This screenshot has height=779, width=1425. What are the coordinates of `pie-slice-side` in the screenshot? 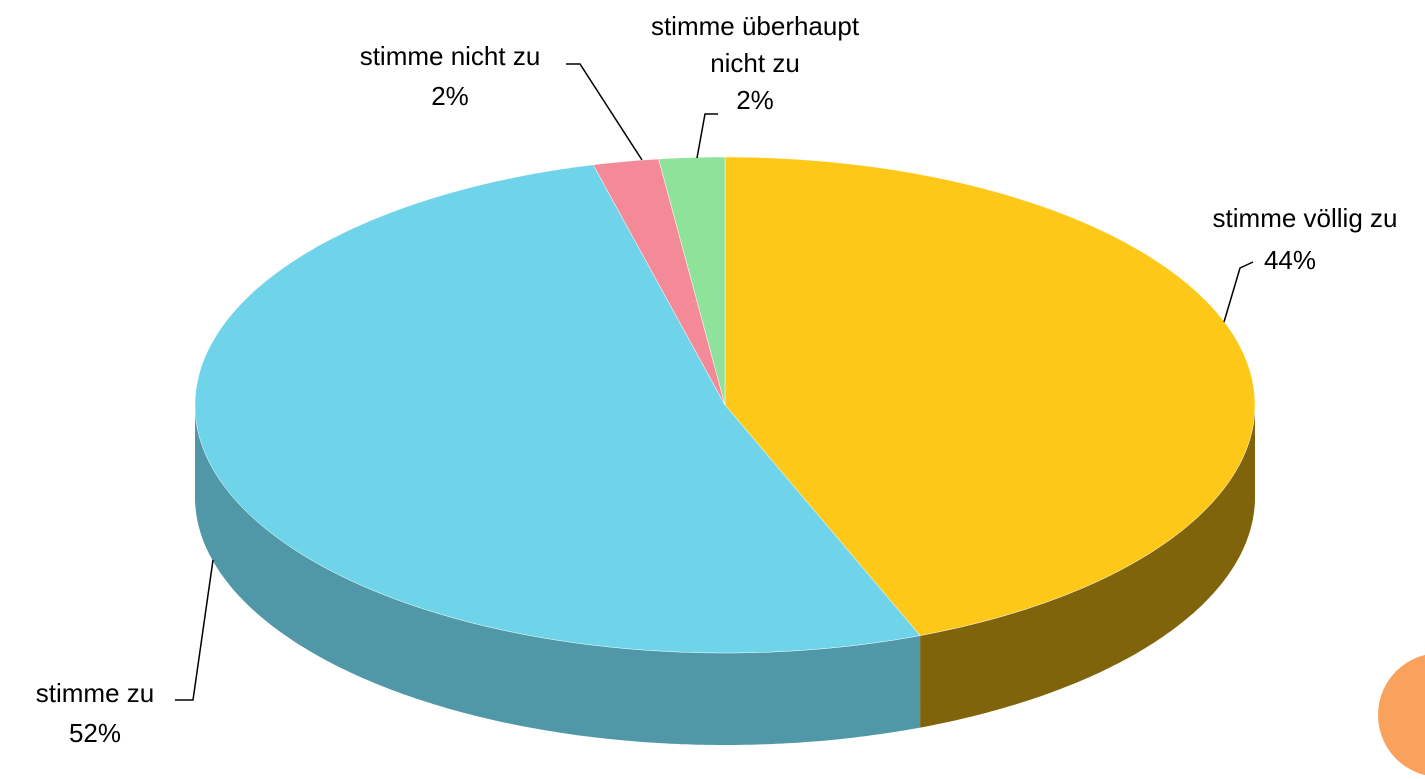 It's located at (1087, 566).